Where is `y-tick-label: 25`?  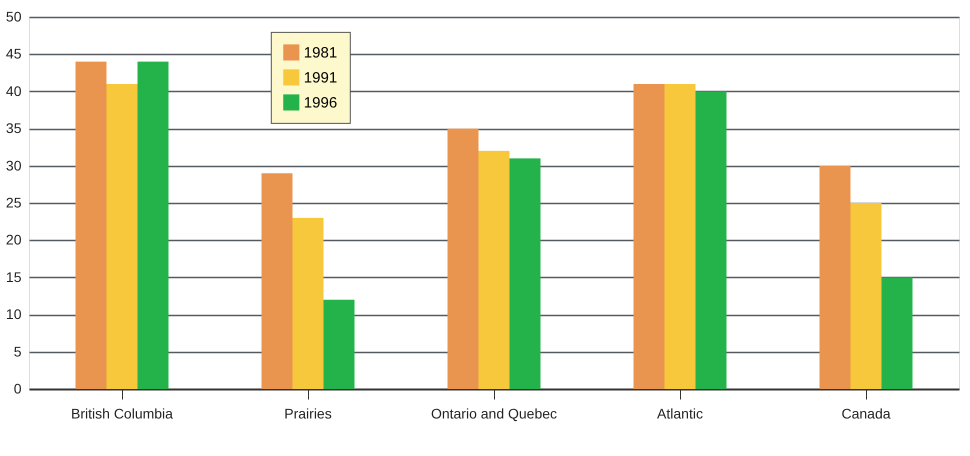 y-tick-label: 25 is located at coordinates (14, 202).